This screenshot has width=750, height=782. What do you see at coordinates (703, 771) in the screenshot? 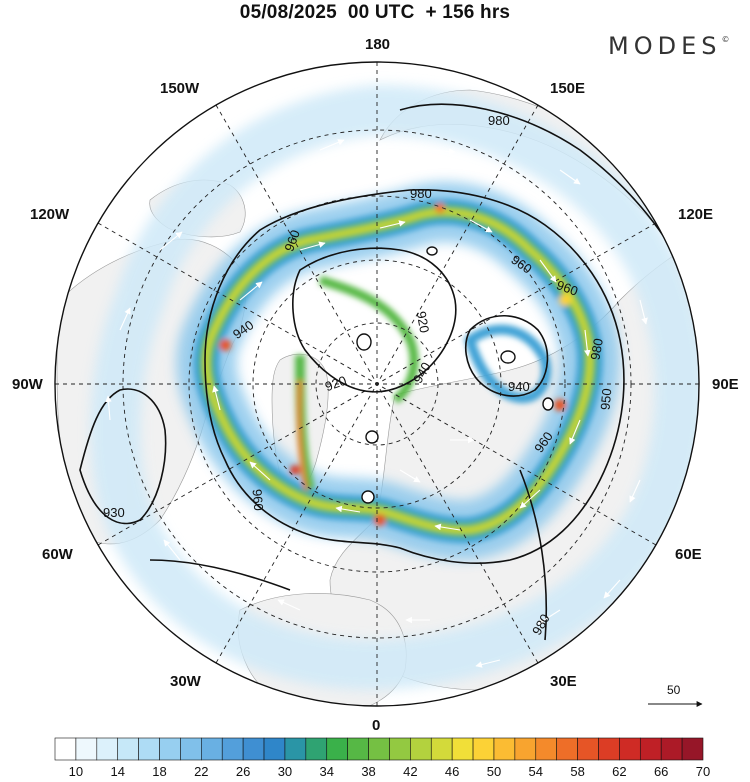
I see `colorbar-tick-label: 70` at bounding box center [703, 771].